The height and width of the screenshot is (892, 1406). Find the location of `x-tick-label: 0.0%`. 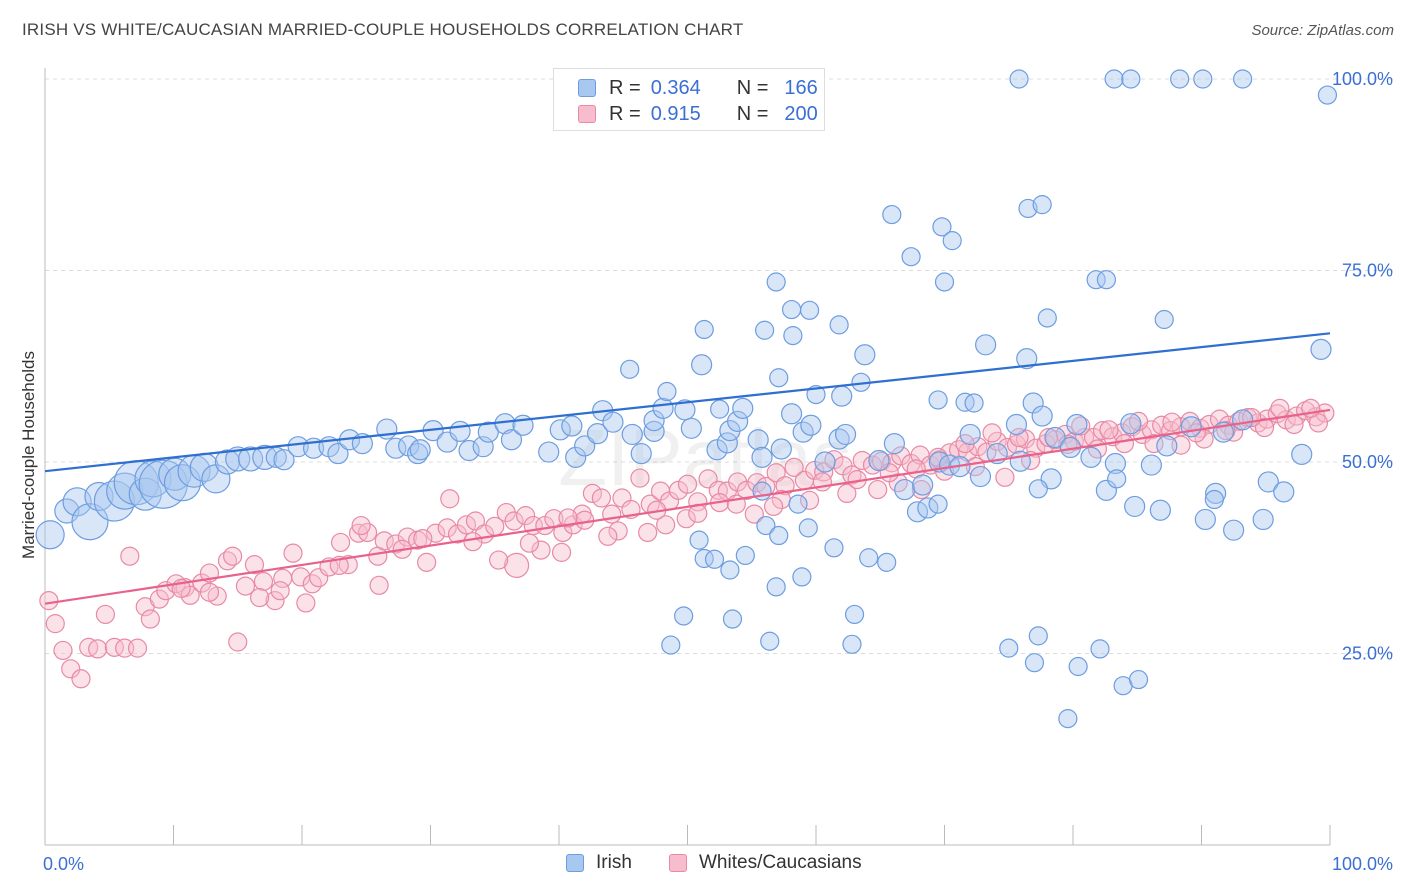

x-tick-label: 0.0% is located at coordinates (63, 864).